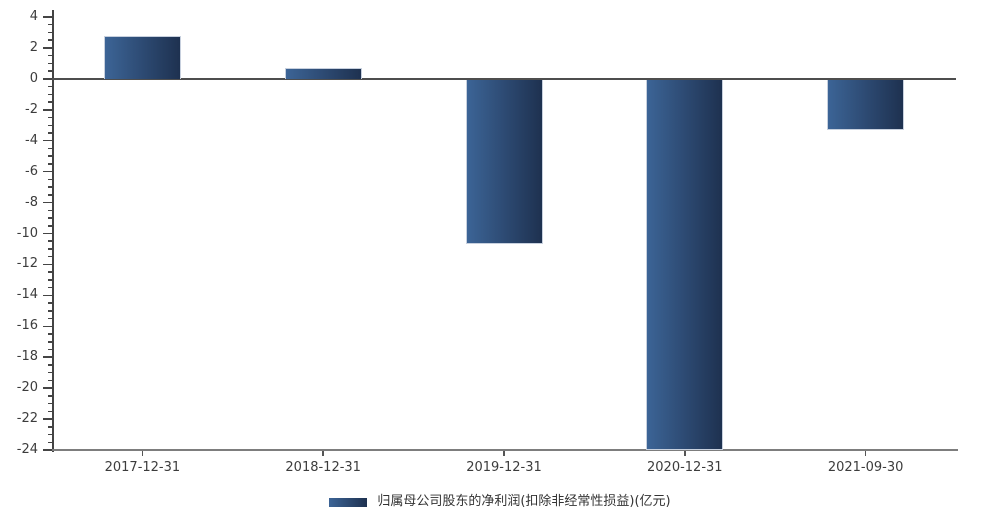  Describe the element at coordinates (27, 233) in the screenshot. I see `y-tick-label: -10` at that location.